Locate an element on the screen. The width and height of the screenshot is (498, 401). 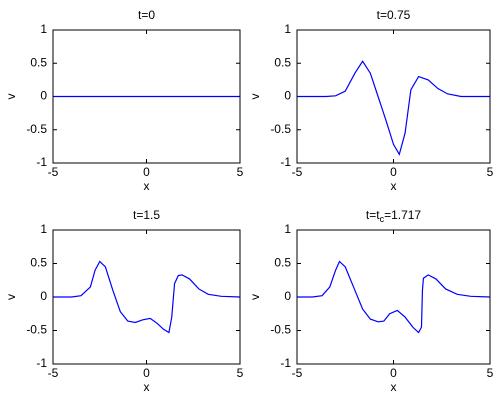
title-part: t=t is located at coordinates (373, 215).